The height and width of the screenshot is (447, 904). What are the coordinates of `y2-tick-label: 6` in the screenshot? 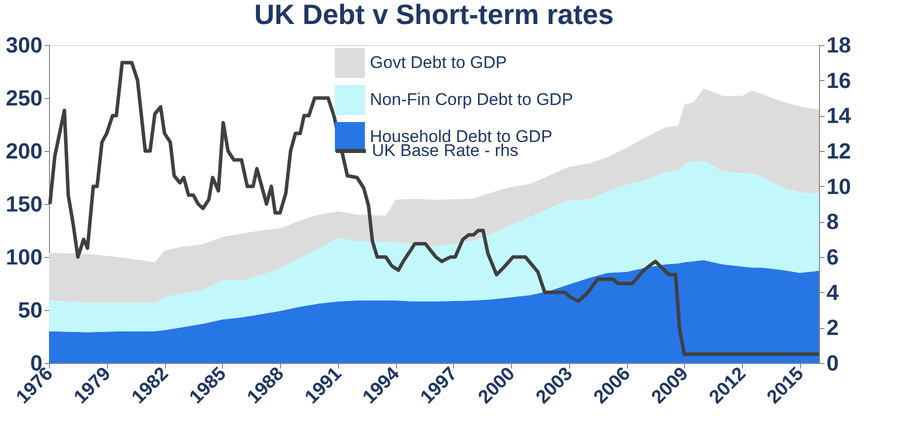 It's located at (832, 257).